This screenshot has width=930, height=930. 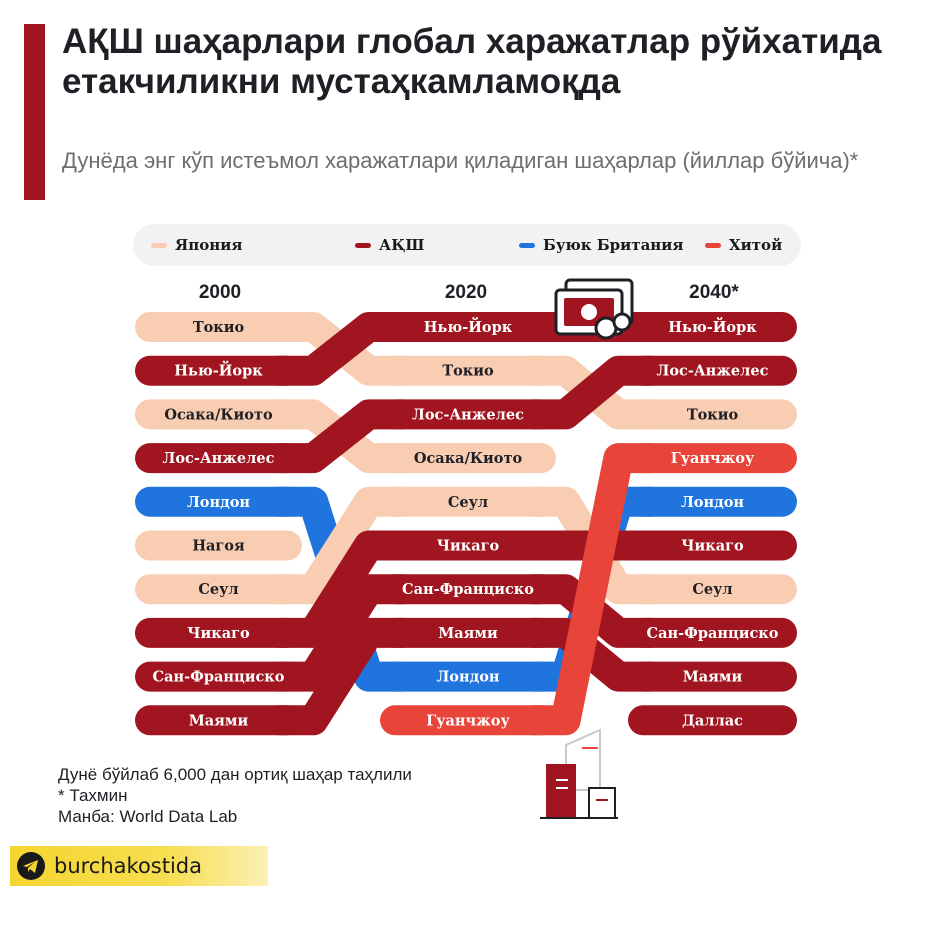 I want to click on city-label-5-0: Нагоя, so click(x=218, y=546).